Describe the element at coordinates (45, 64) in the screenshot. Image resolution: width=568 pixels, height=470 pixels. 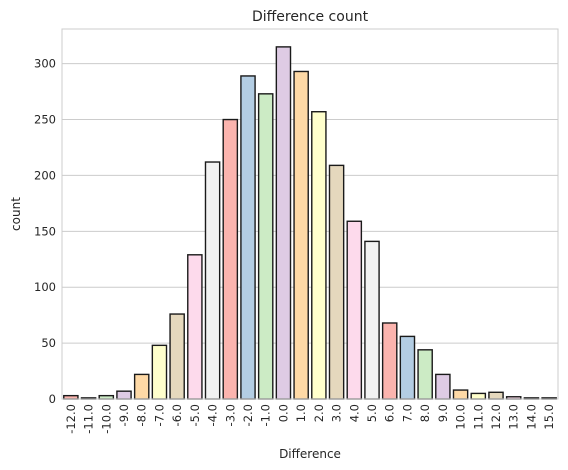
I see `y-tick-label: 300` at that location.